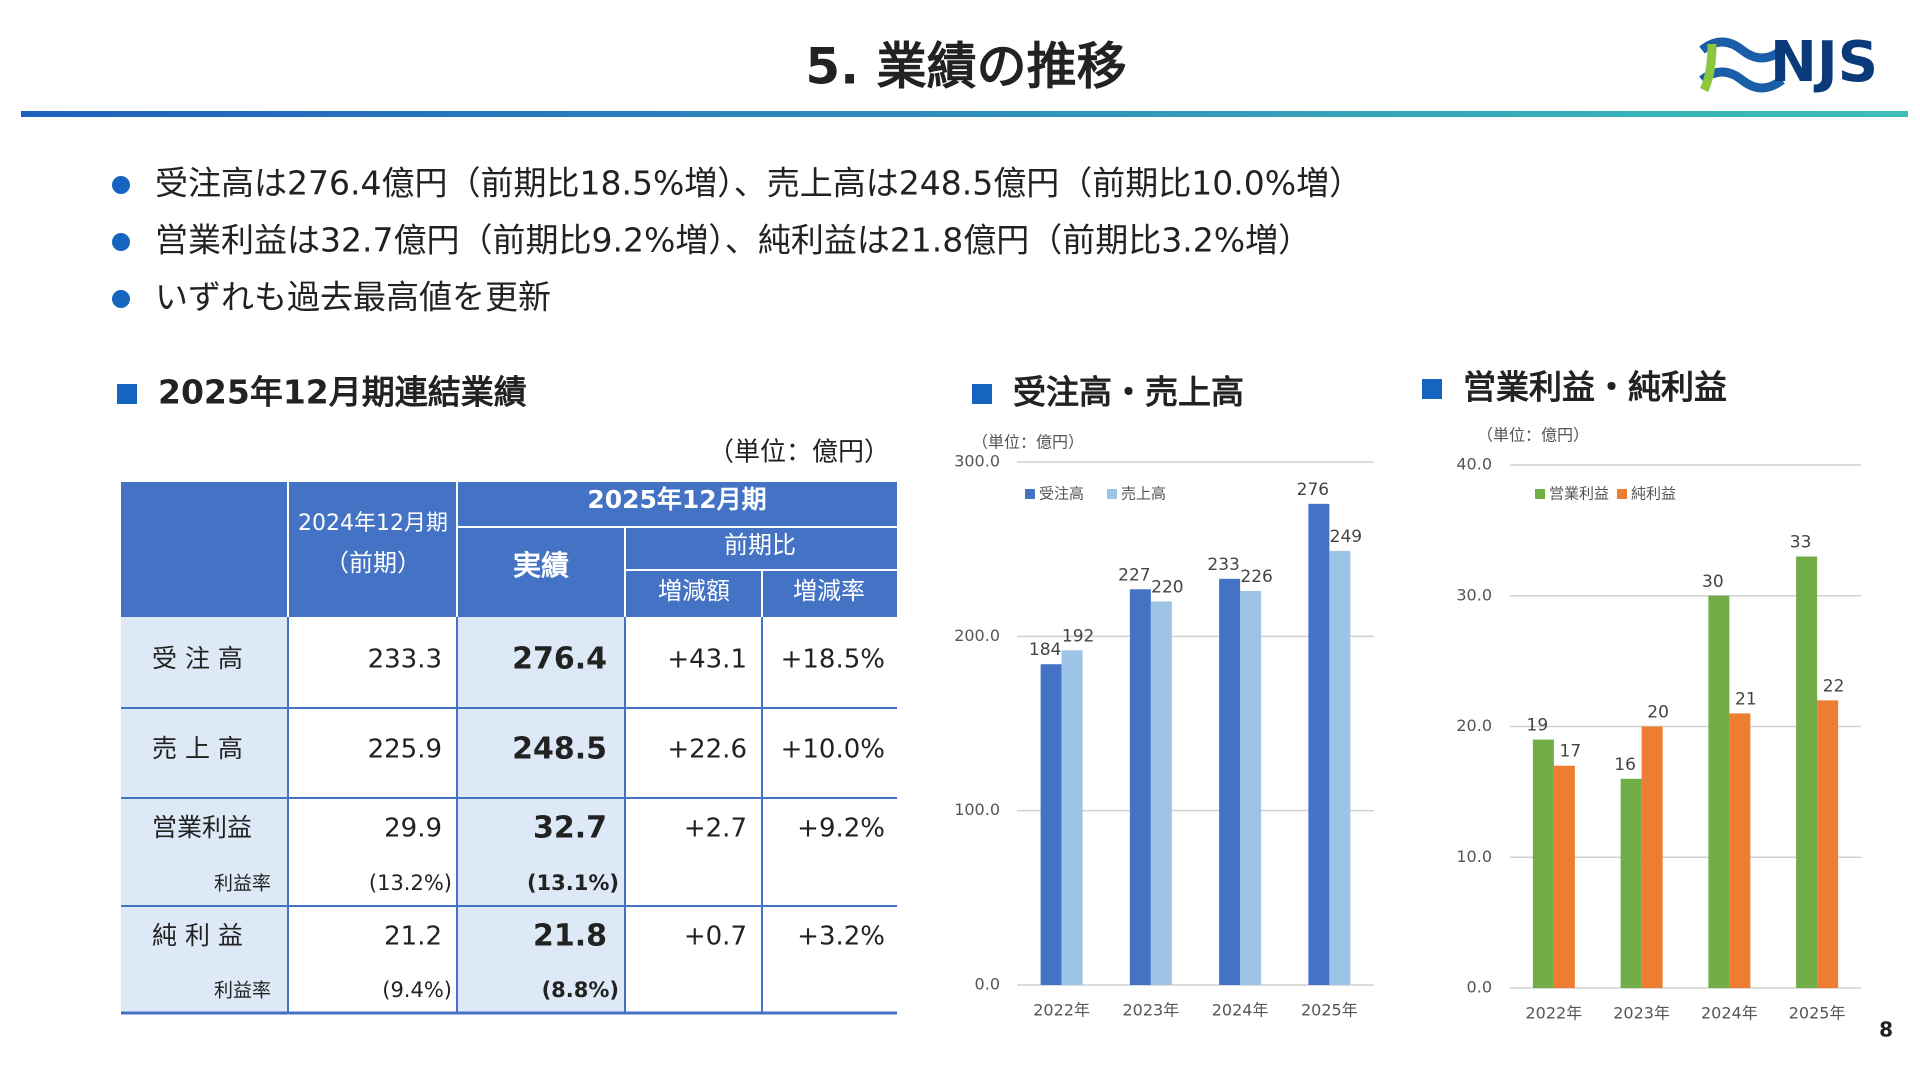 Image resolution: width=1920 pixels, height=1084 pixels. What do you see at coordinates (373, 523) in the screenshot?
I see `header-cell: 2024年12月期` at bounding box center [373, 523].